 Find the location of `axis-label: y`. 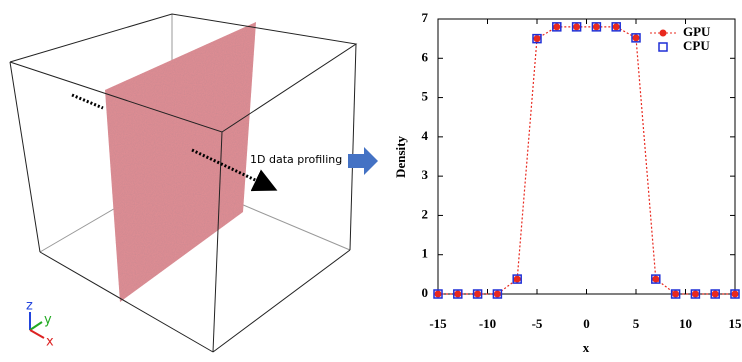

axis-label: y is located at coordinates (48, 320).